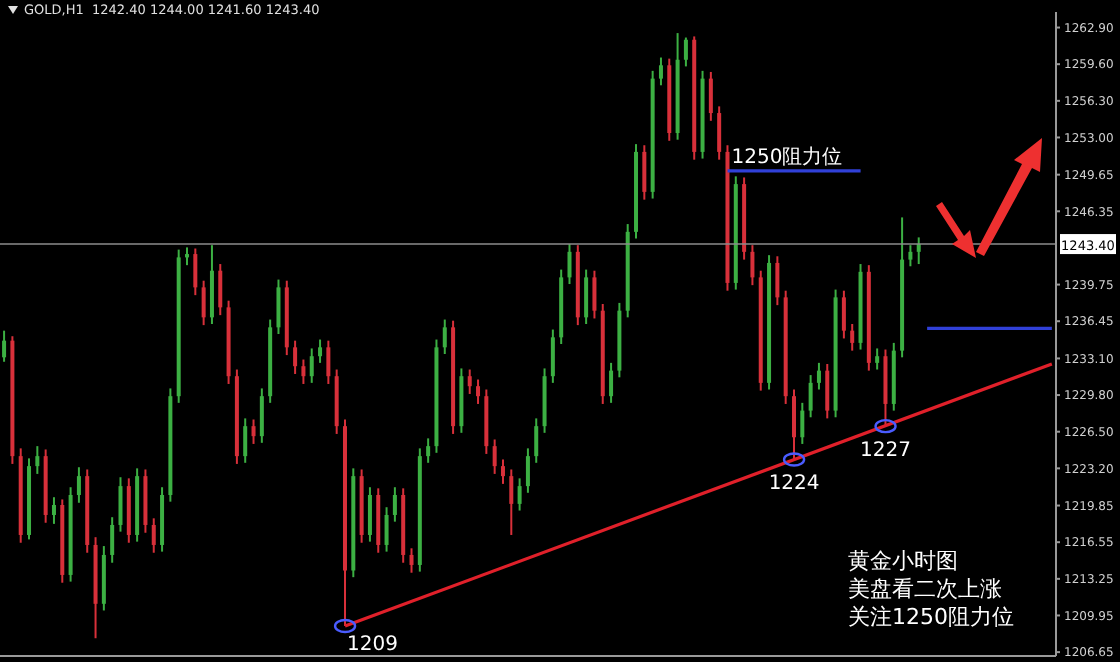  What do you see at coordinates (885, 451) in the screenshot?
I see `annotation: 1227` at bounding box center [885, 451].